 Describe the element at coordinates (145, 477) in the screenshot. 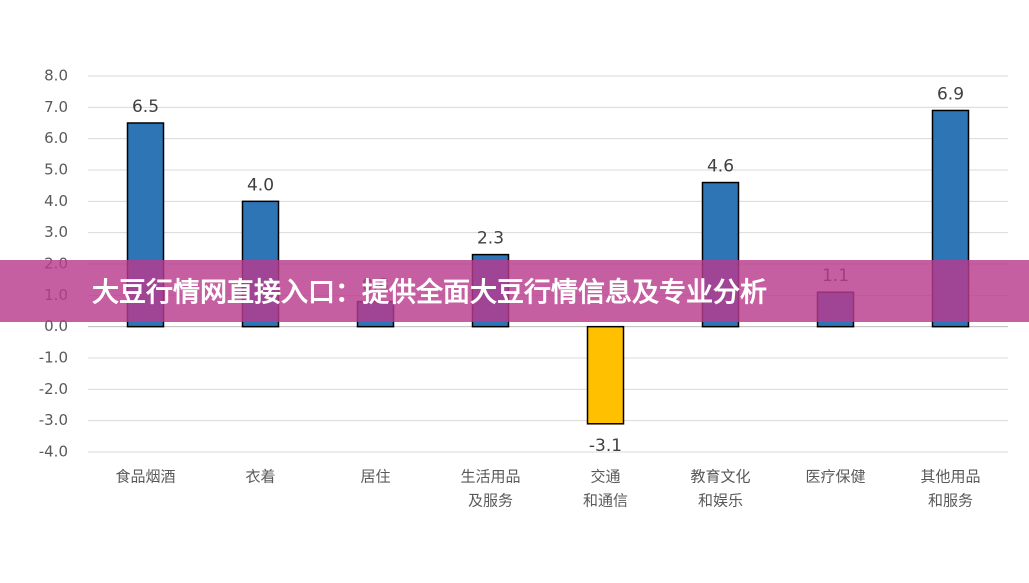

I see `x-tick-label: 食品烟酒` at that location.